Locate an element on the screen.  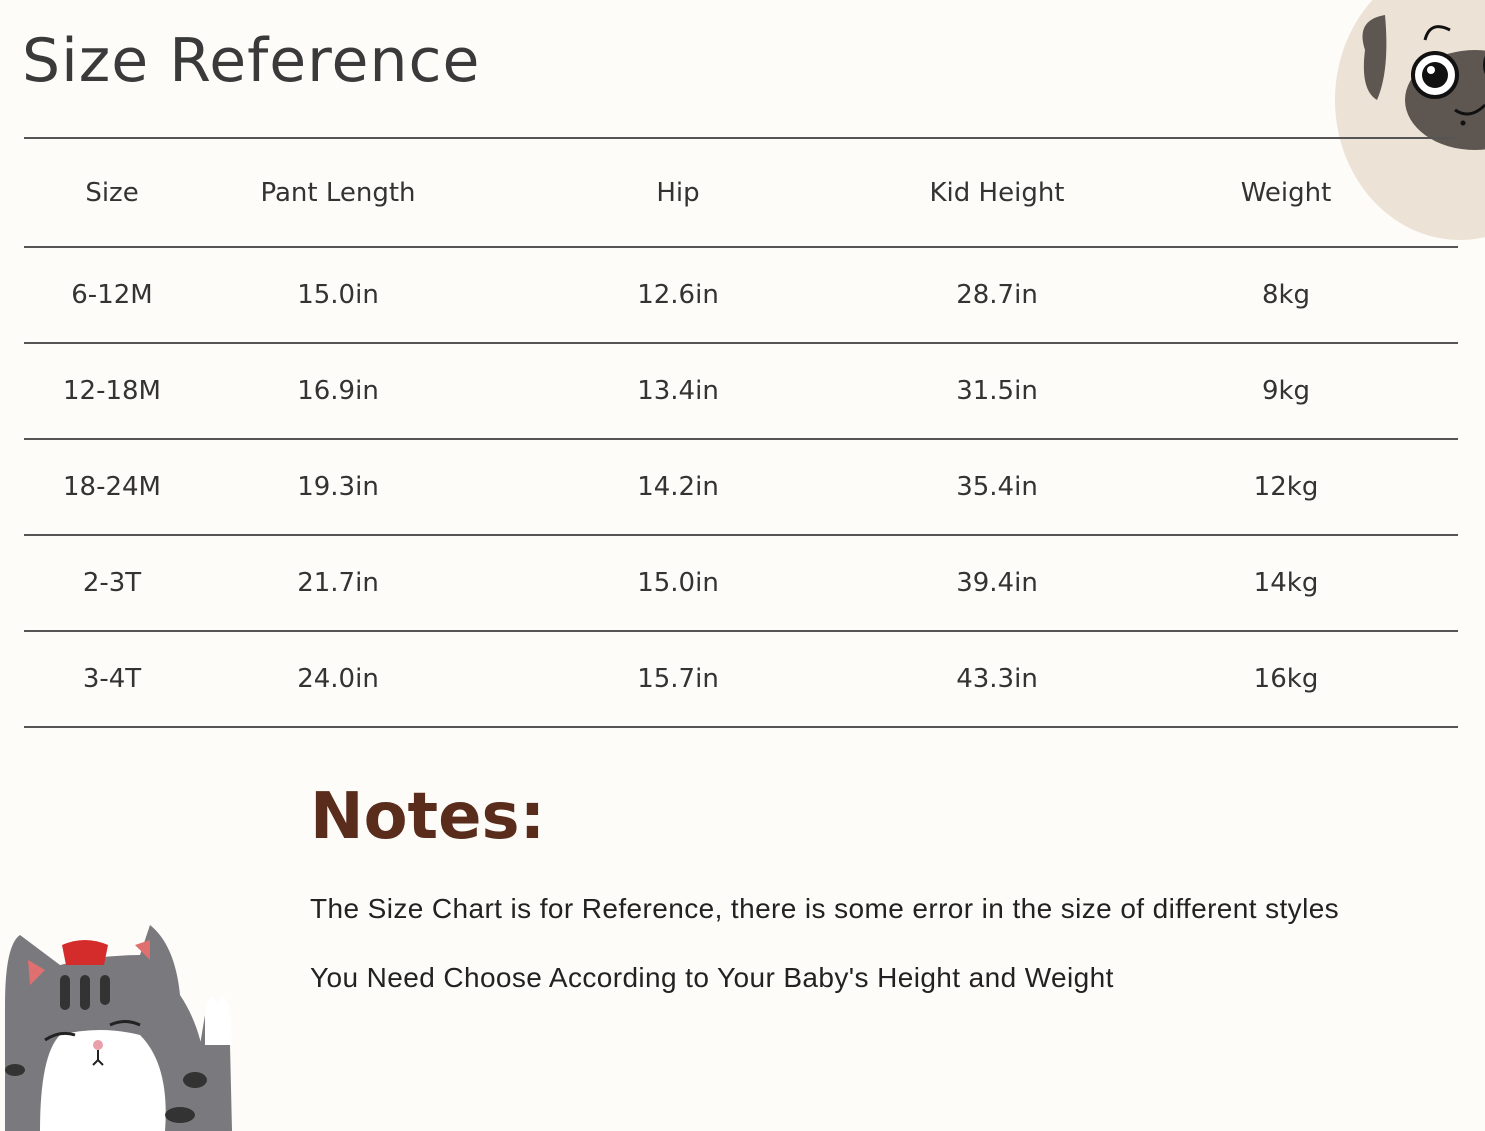
cell-pant-length: 21.7in is located at coordinates (338, 583).